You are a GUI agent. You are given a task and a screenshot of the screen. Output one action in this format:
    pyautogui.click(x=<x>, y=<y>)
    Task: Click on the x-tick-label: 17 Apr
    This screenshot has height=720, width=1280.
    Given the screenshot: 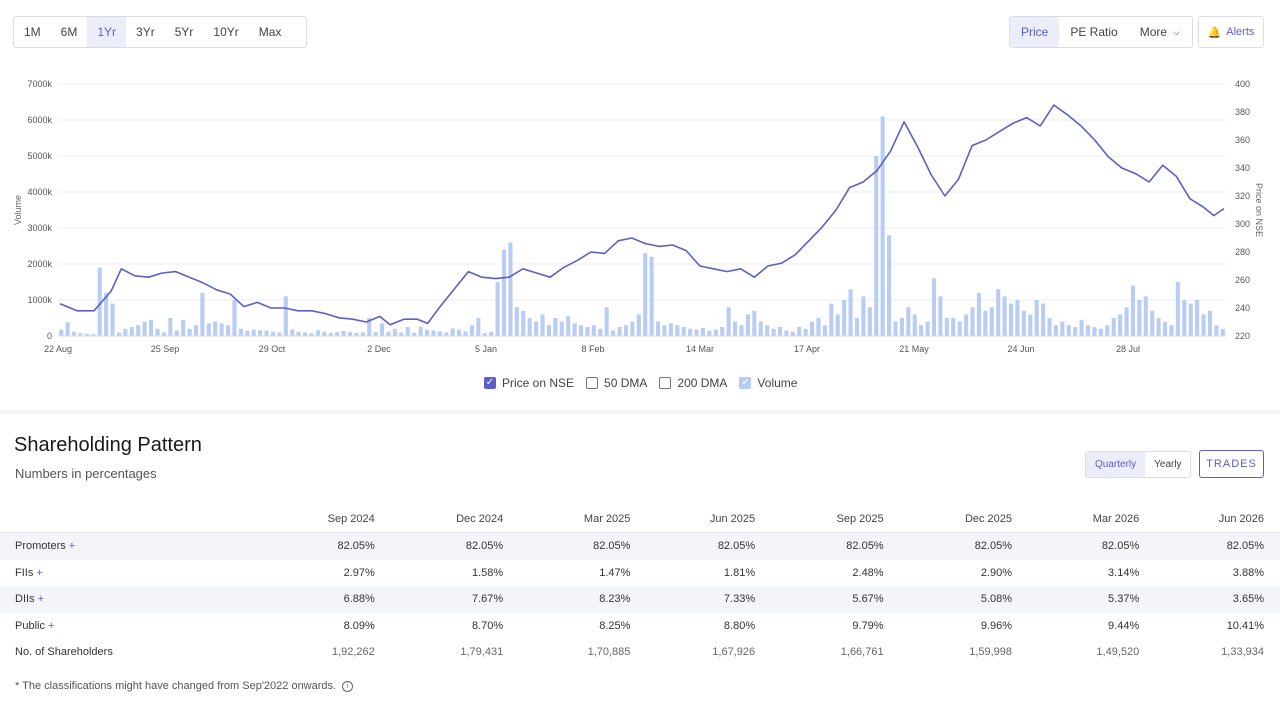 What is the action you would take?
    pyautogui.click(x=807, y=349)
    